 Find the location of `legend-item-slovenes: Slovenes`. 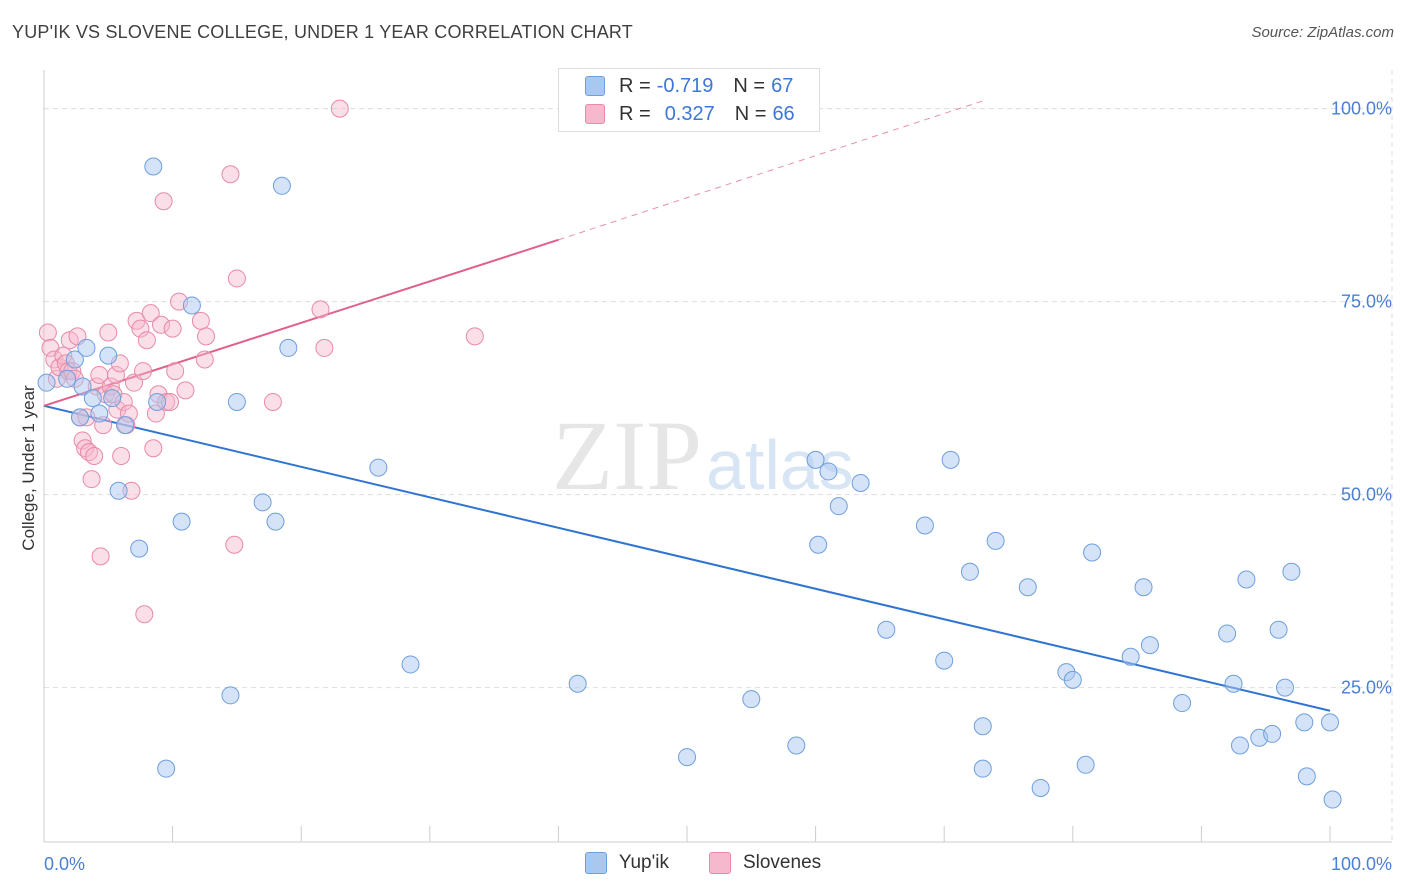

legend-item-slovenes: Slovenes is located at coordinates (765, 863).